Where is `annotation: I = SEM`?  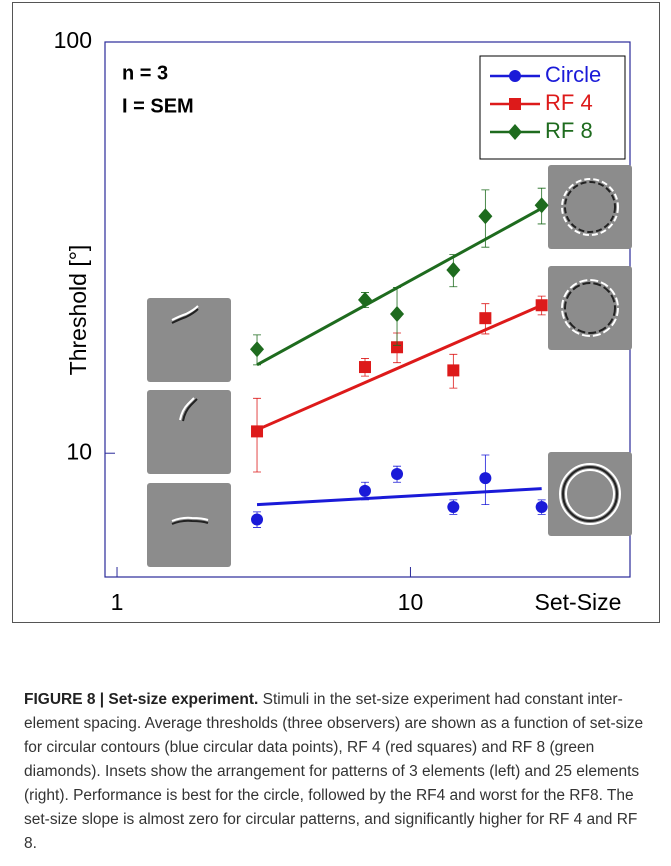
annotation: I = SEM is located at coordinates (158, 106).